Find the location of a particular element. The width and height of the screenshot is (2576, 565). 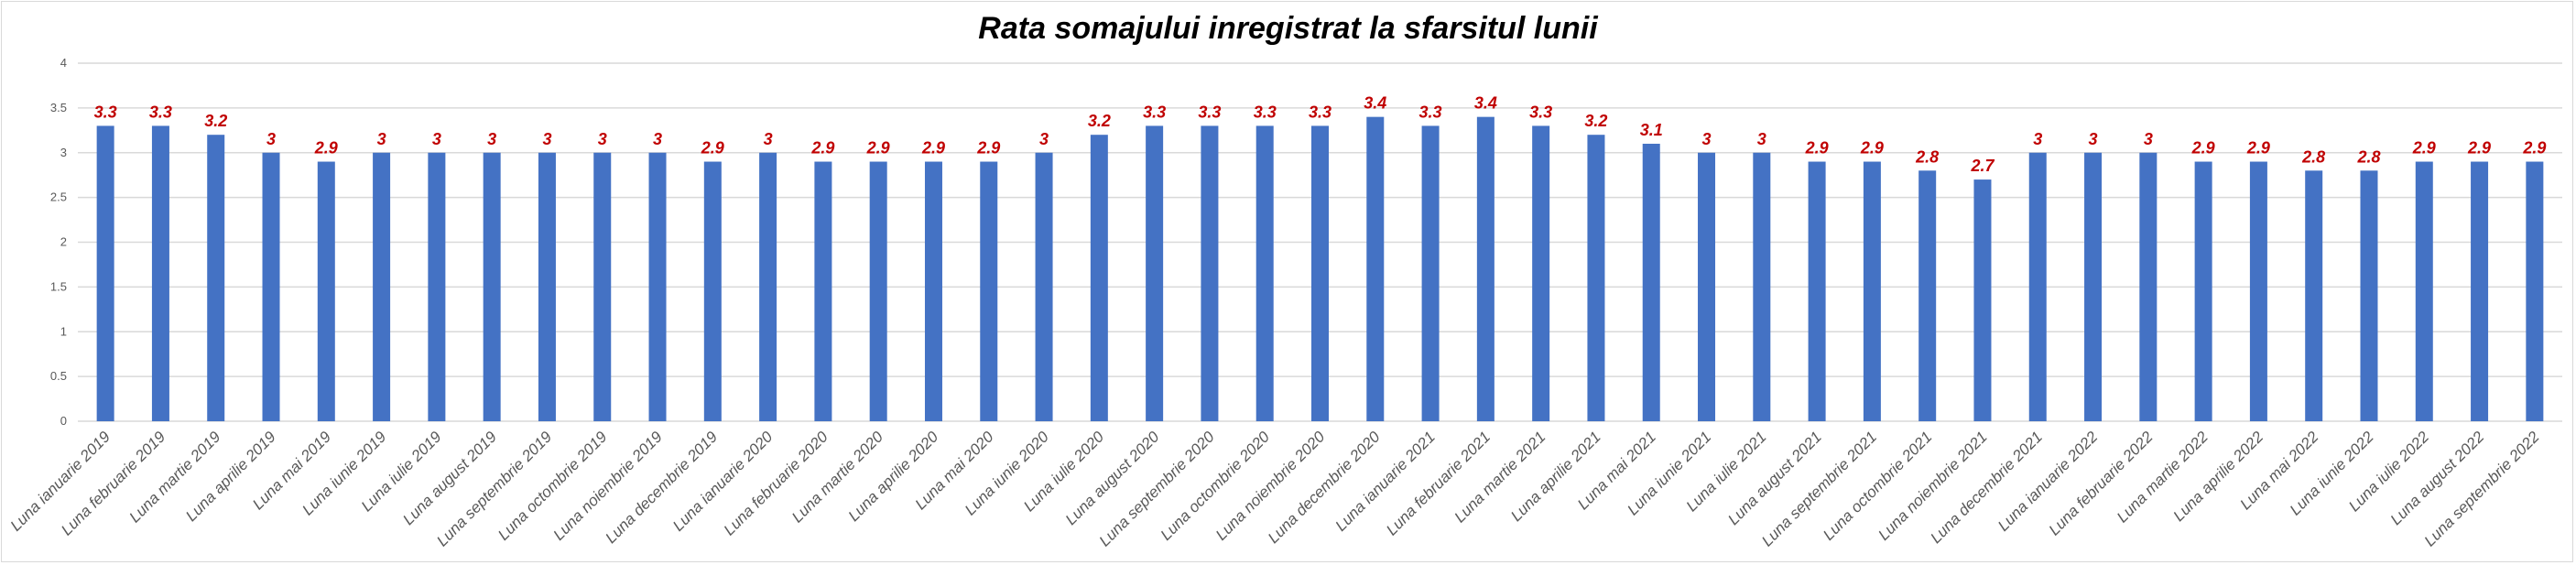

x-tick-label: Luna februarie 2022 is located at coordinates (2101, 483).